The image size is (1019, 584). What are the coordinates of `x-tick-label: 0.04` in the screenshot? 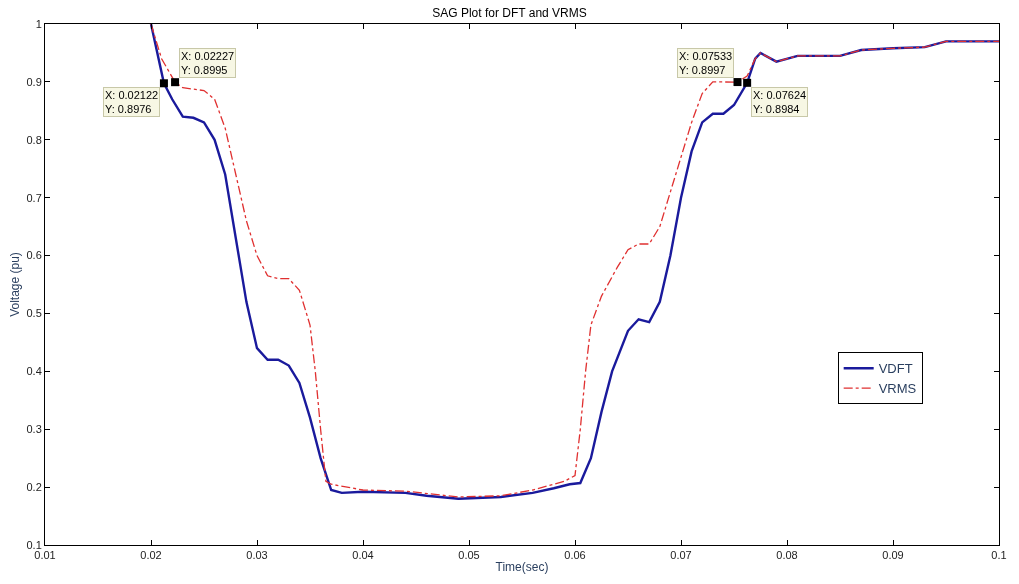 It's located at (363, 555).